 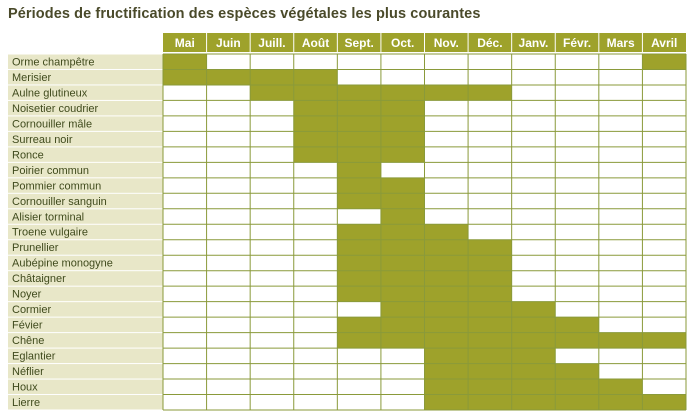 I want to click on species-label: Troene vulgaire, so click(x=50, y=233).